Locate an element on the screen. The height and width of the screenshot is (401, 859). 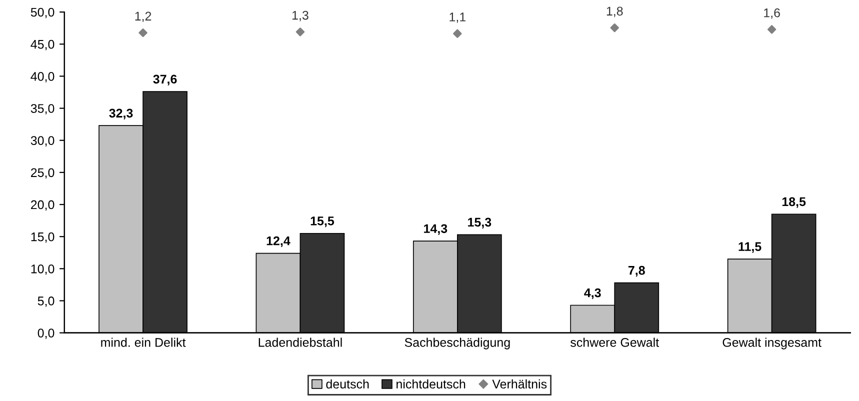
data-label: 32,3 is located at coordinates (121, 114).